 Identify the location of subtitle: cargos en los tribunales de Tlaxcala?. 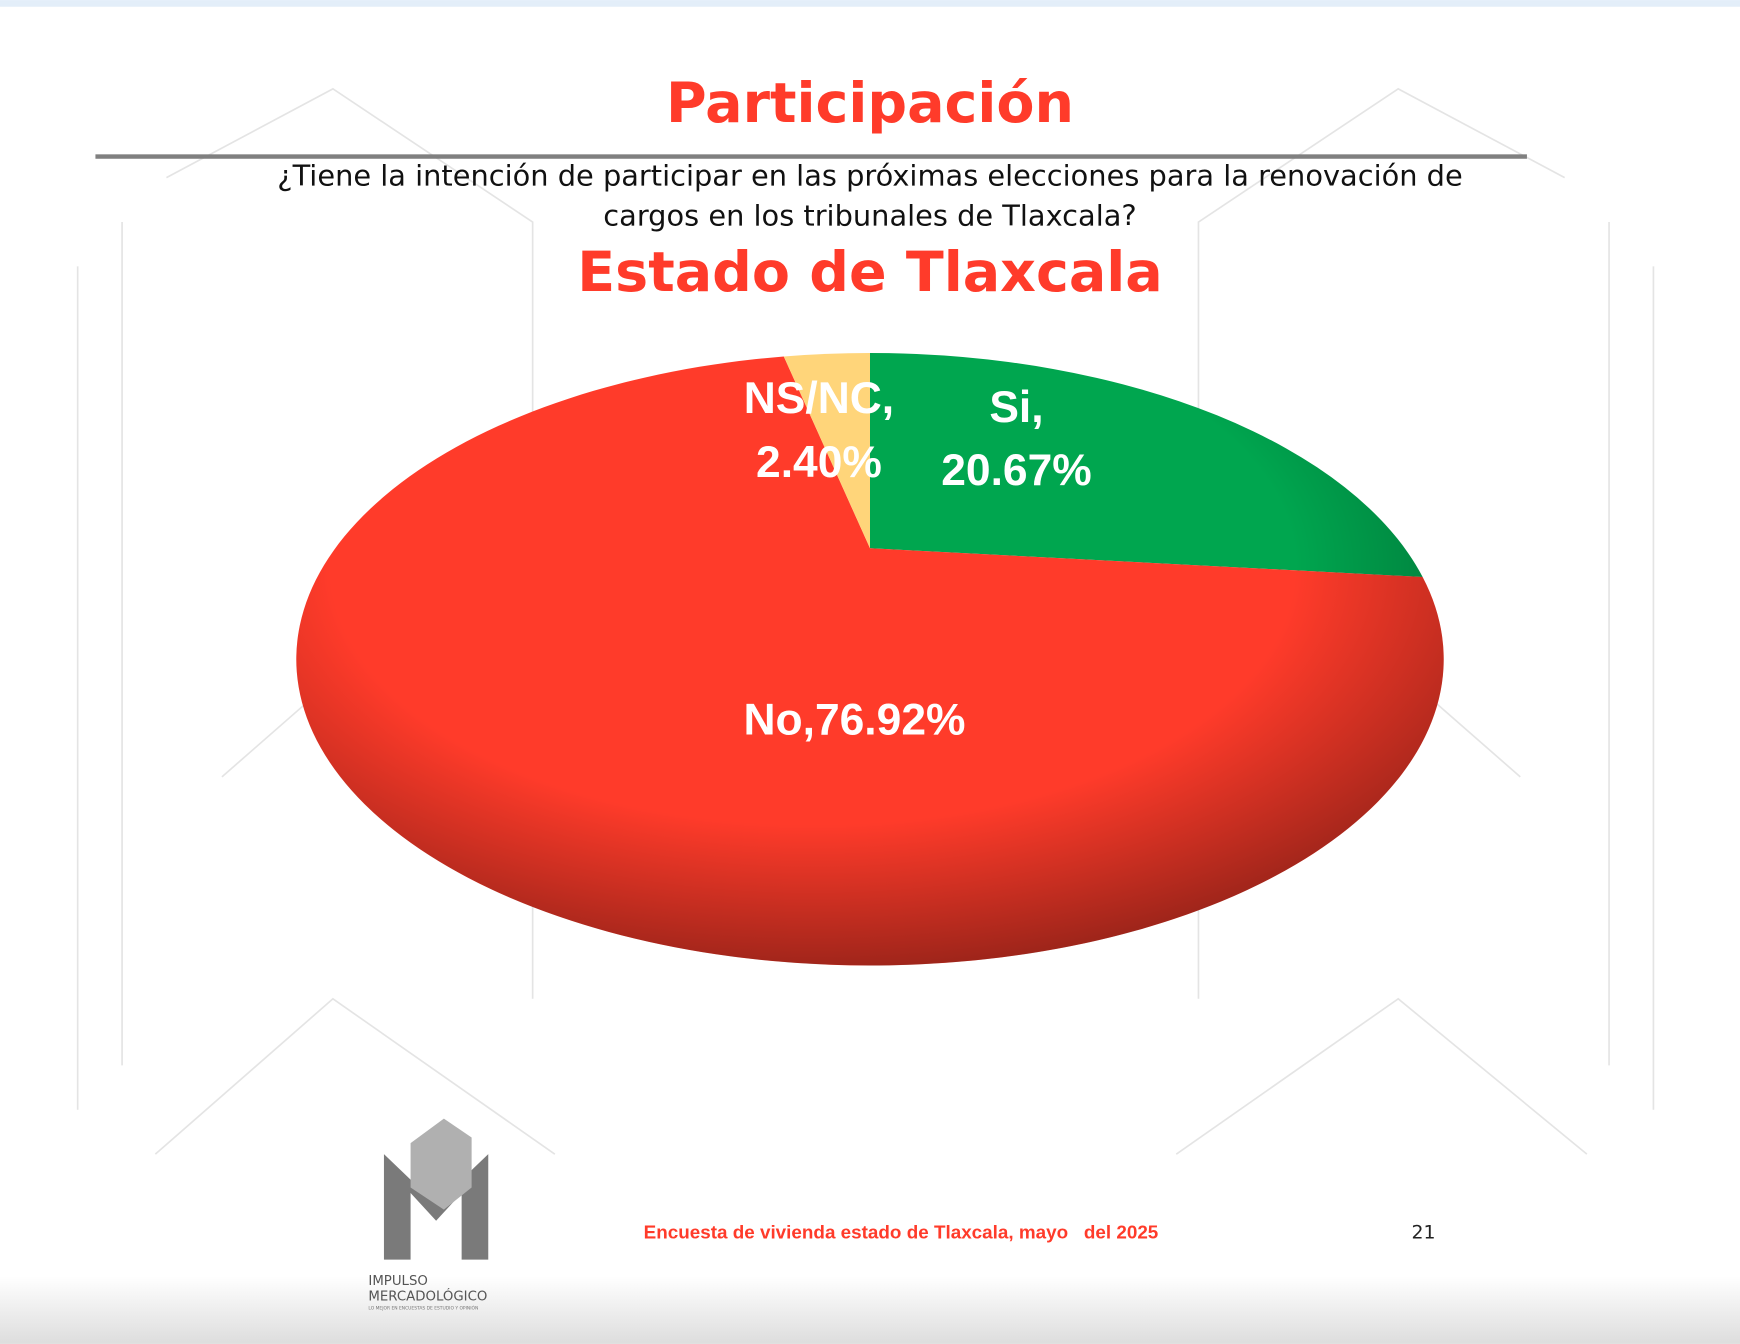
(869, 215).